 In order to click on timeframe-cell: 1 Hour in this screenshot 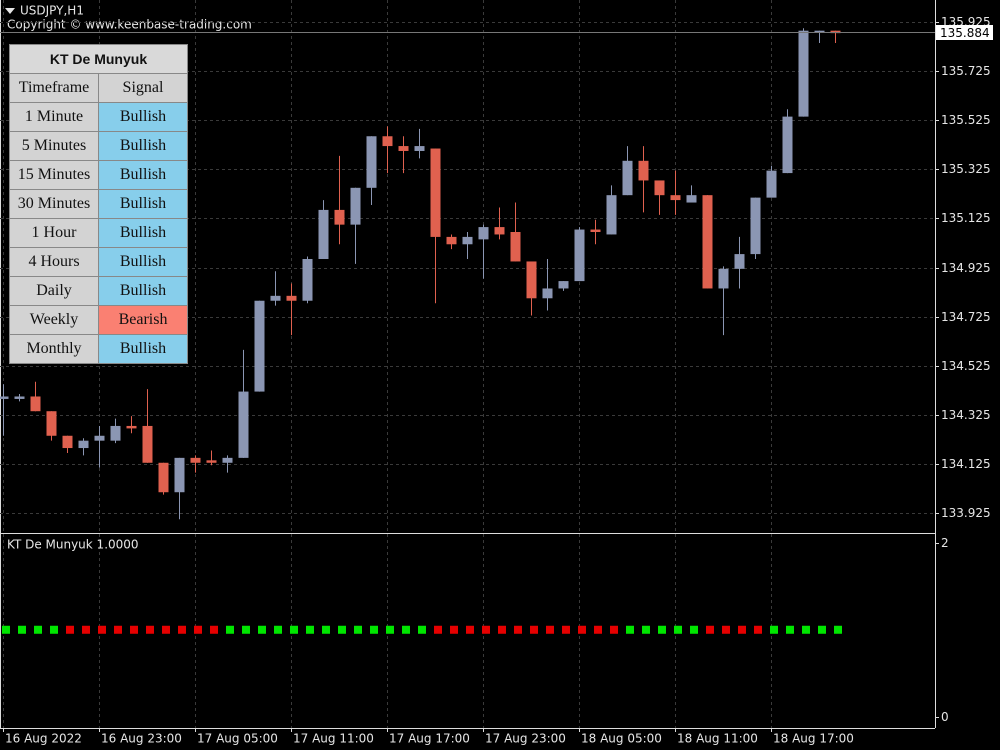, I will do `click(54, 233)`.